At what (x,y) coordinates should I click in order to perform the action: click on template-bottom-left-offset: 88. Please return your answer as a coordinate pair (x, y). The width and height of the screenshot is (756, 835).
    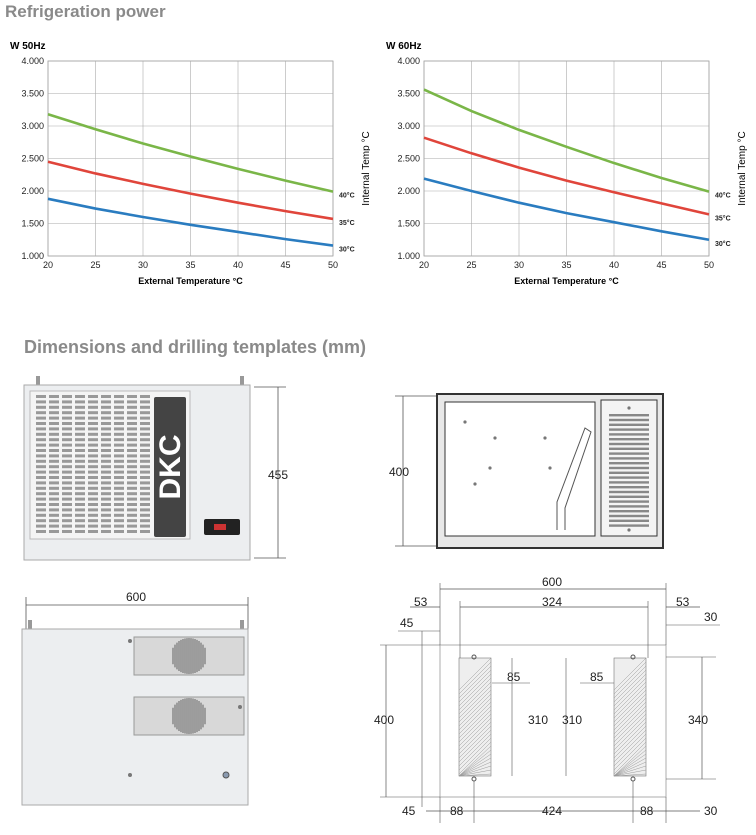
    Looking at the image, I should click on (457, 811).